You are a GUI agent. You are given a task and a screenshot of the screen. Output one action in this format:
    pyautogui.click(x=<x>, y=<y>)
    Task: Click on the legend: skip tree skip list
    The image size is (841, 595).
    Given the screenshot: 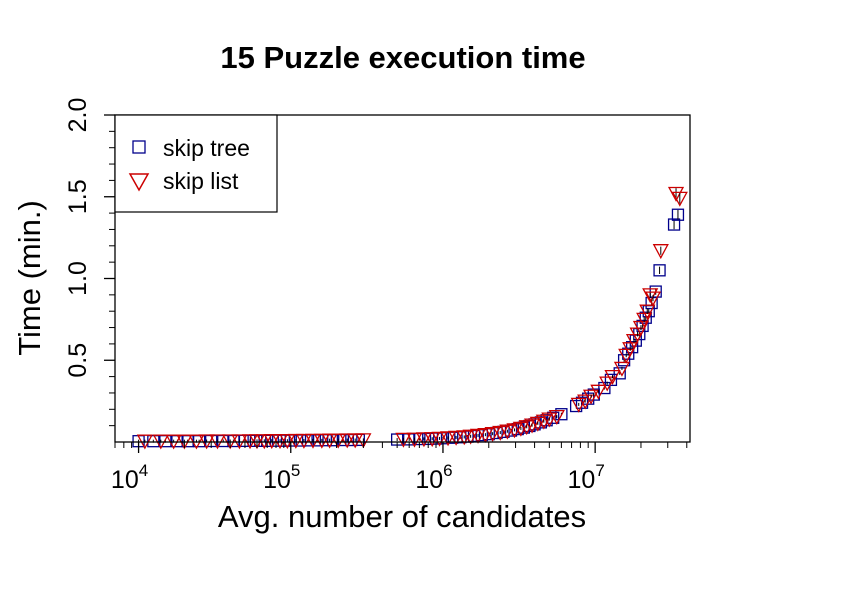 What is the action you would take?
    pyautogui.click(x=196, y=163)
    